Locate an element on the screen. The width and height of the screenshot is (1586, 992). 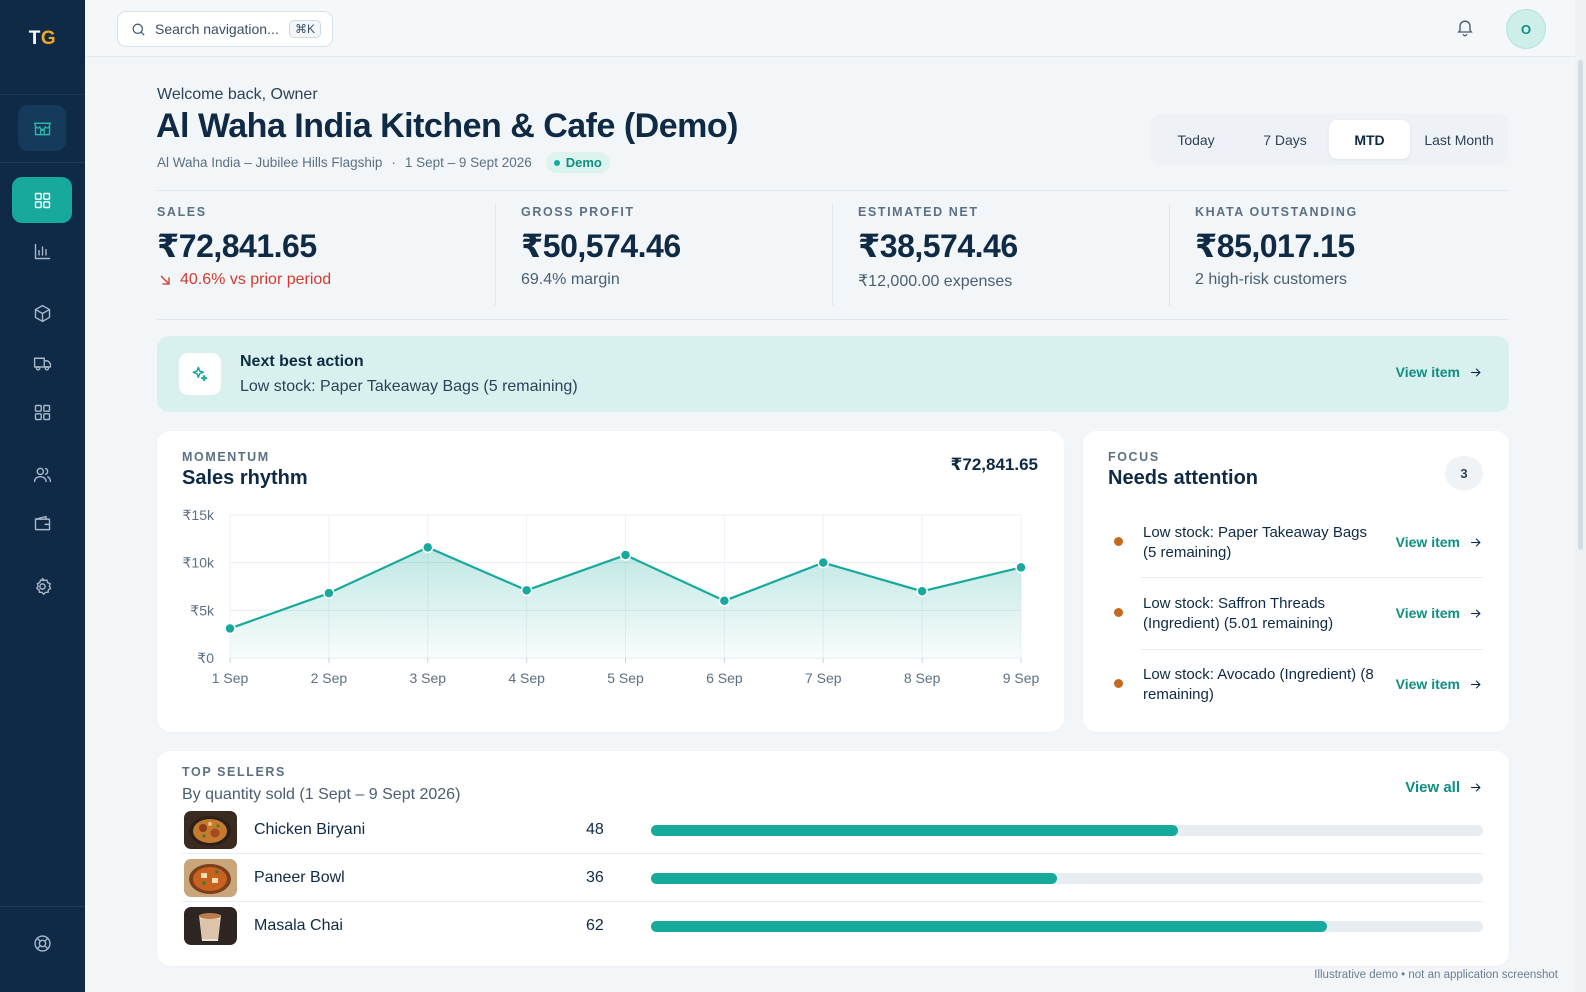
seller-row: Chicken Biryani 48 is located at coordinates (832, 830).